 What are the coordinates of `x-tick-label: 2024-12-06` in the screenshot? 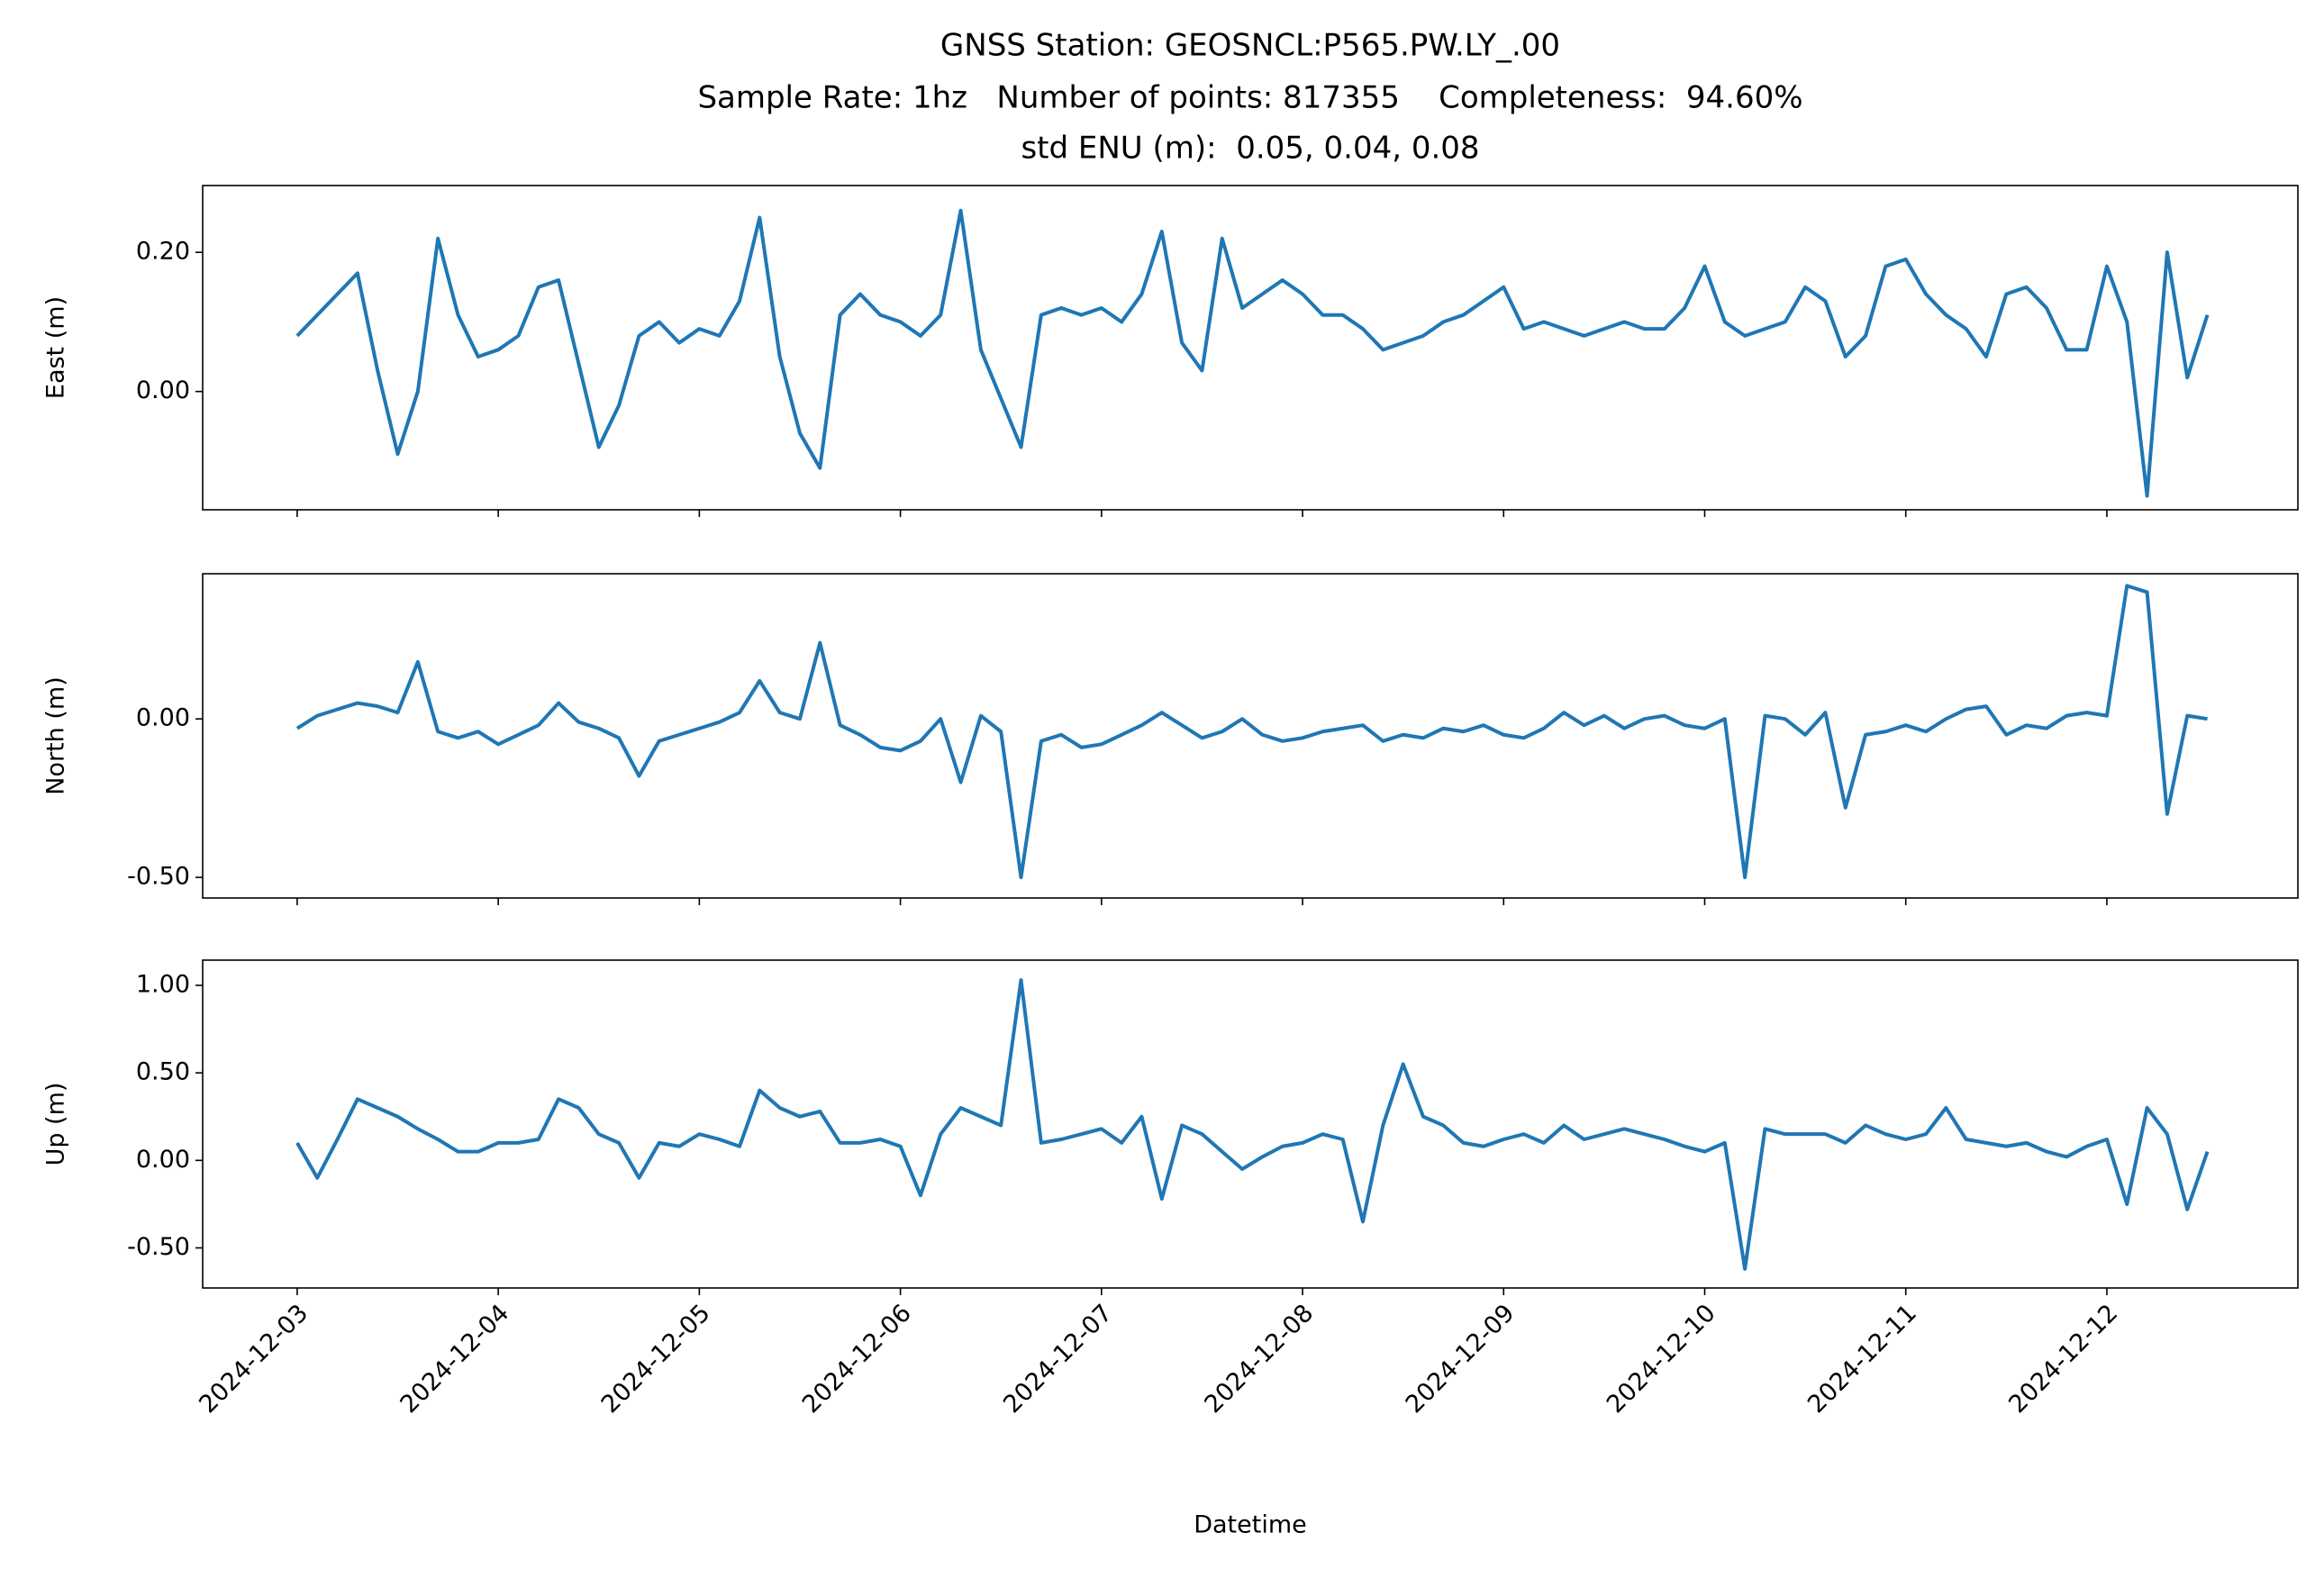 It's located at (857, 1359).